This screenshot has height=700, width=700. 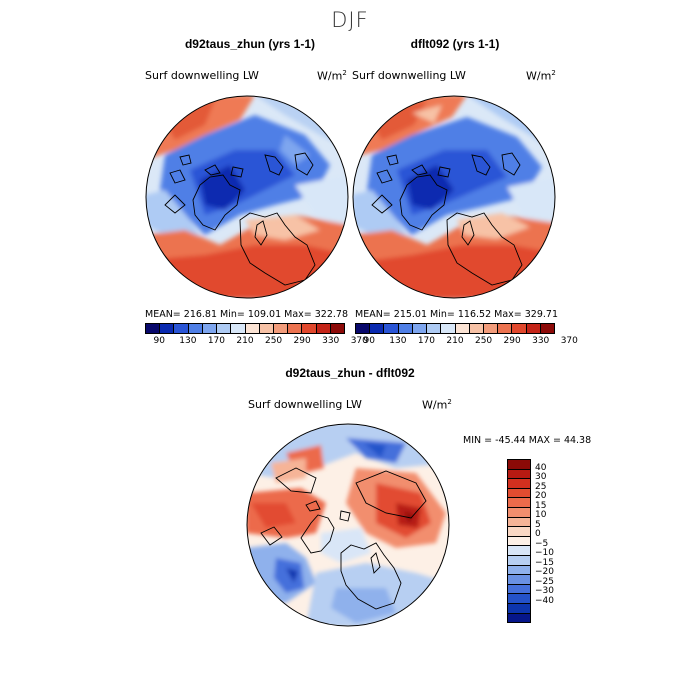 What do you see at coordinates (527, 440) in the screenshot?
I see `diff-panel-stats: MIN = -45.44 MAX = 44.38` at bounding box center [527, 440].